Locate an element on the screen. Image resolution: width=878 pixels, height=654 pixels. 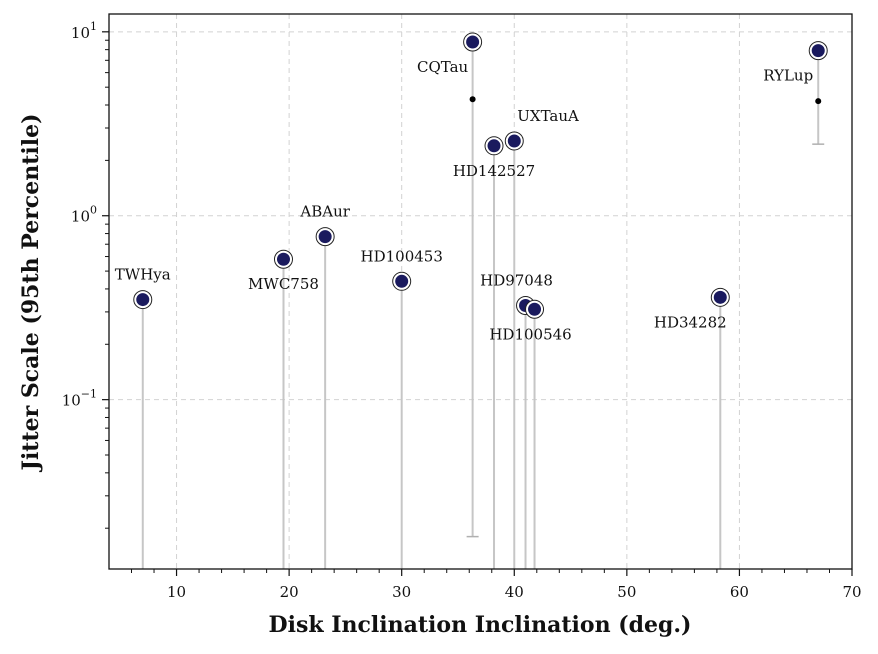
x-tick-label: 10 is located at coordinates (176, 592).